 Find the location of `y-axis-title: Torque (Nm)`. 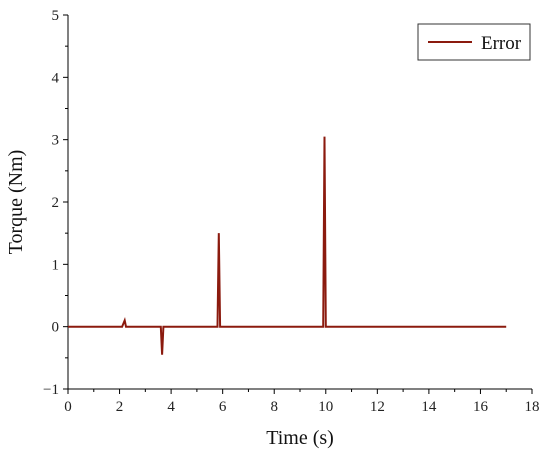

y-axis-title: Torque (Nm) is located at coordinates (16, 202).